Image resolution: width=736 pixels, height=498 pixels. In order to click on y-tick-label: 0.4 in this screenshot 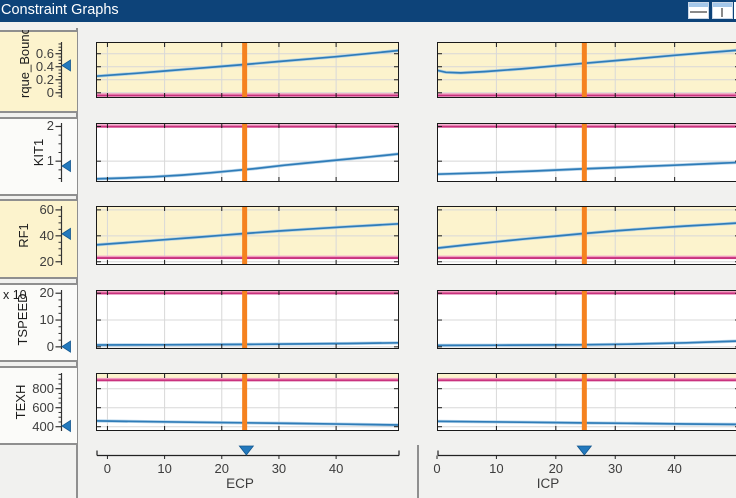, I will do `click(44, 66)`.